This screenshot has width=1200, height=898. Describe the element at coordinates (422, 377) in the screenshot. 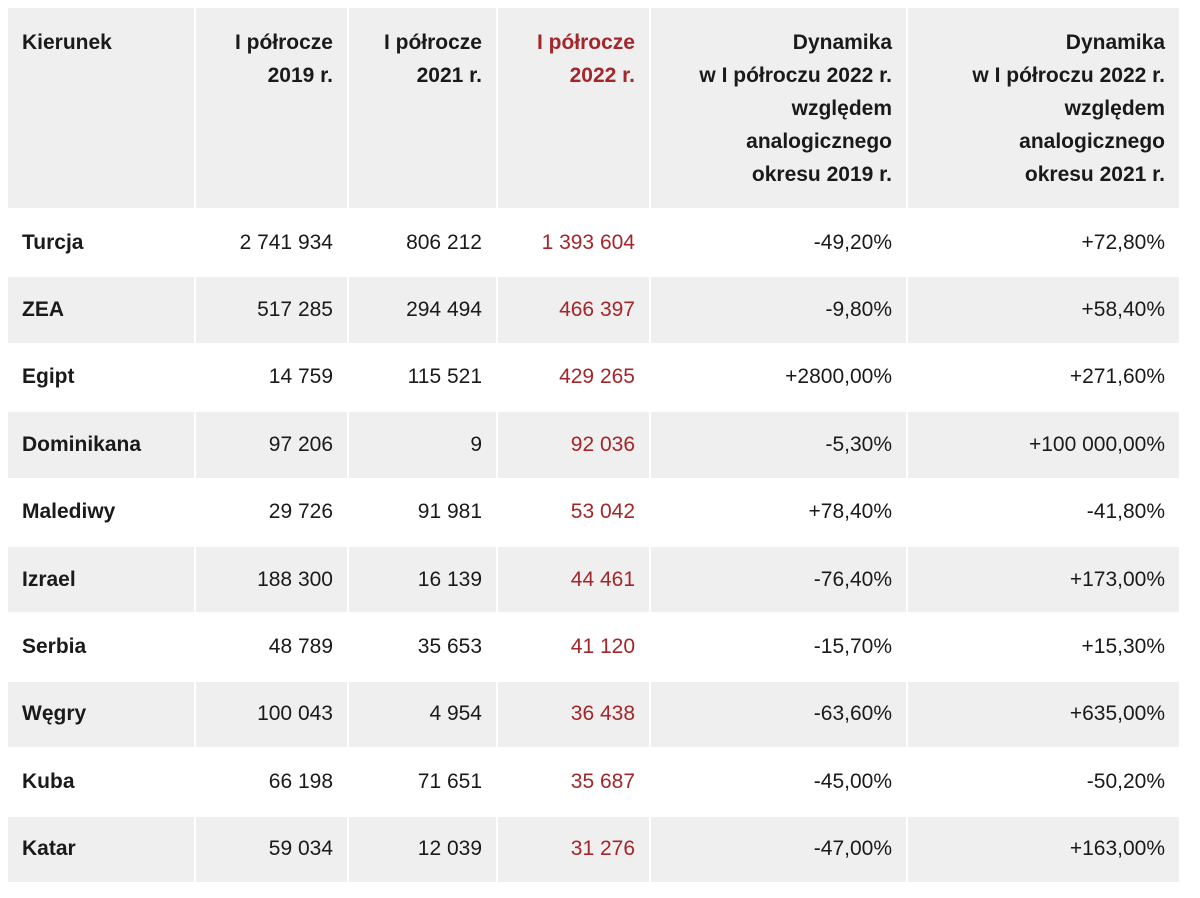

I see `cell: 115 521` at that location.